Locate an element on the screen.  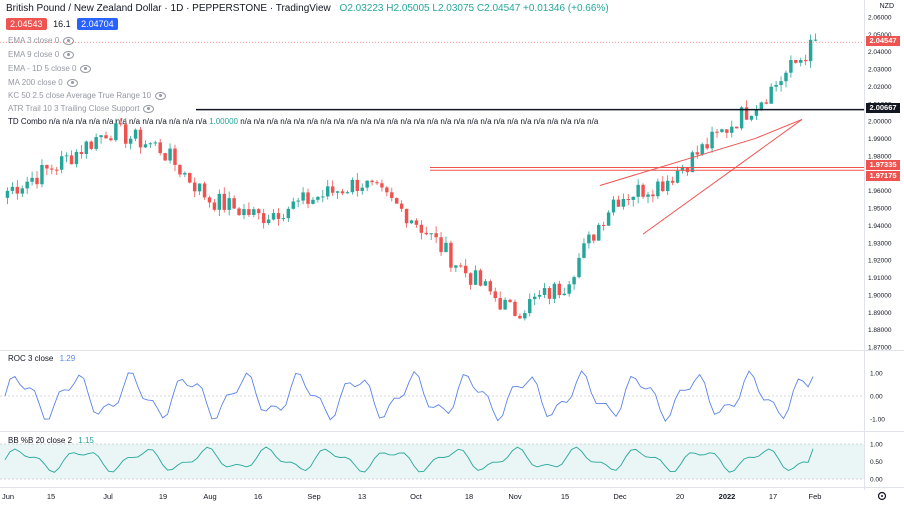
currency-label: NZD is located at coordinates (886, 6).